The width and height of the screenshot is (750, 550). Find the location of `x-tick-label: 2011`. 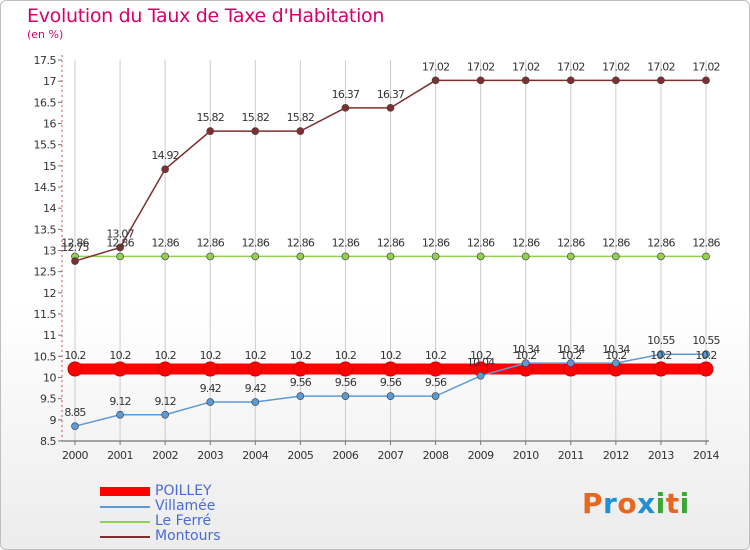

x-tick-label: 2011 is located at coordinates (571, 455).